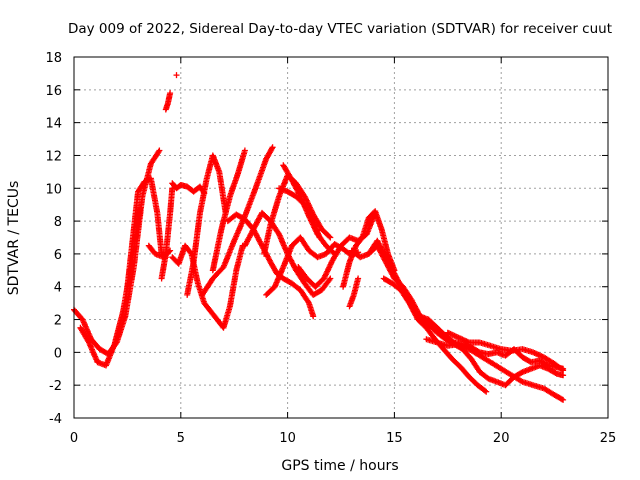 The height and width of the screenshot is (480, 640). I want to click on y-axis-label: SDTVAR / TECUs, so click(14, 238).